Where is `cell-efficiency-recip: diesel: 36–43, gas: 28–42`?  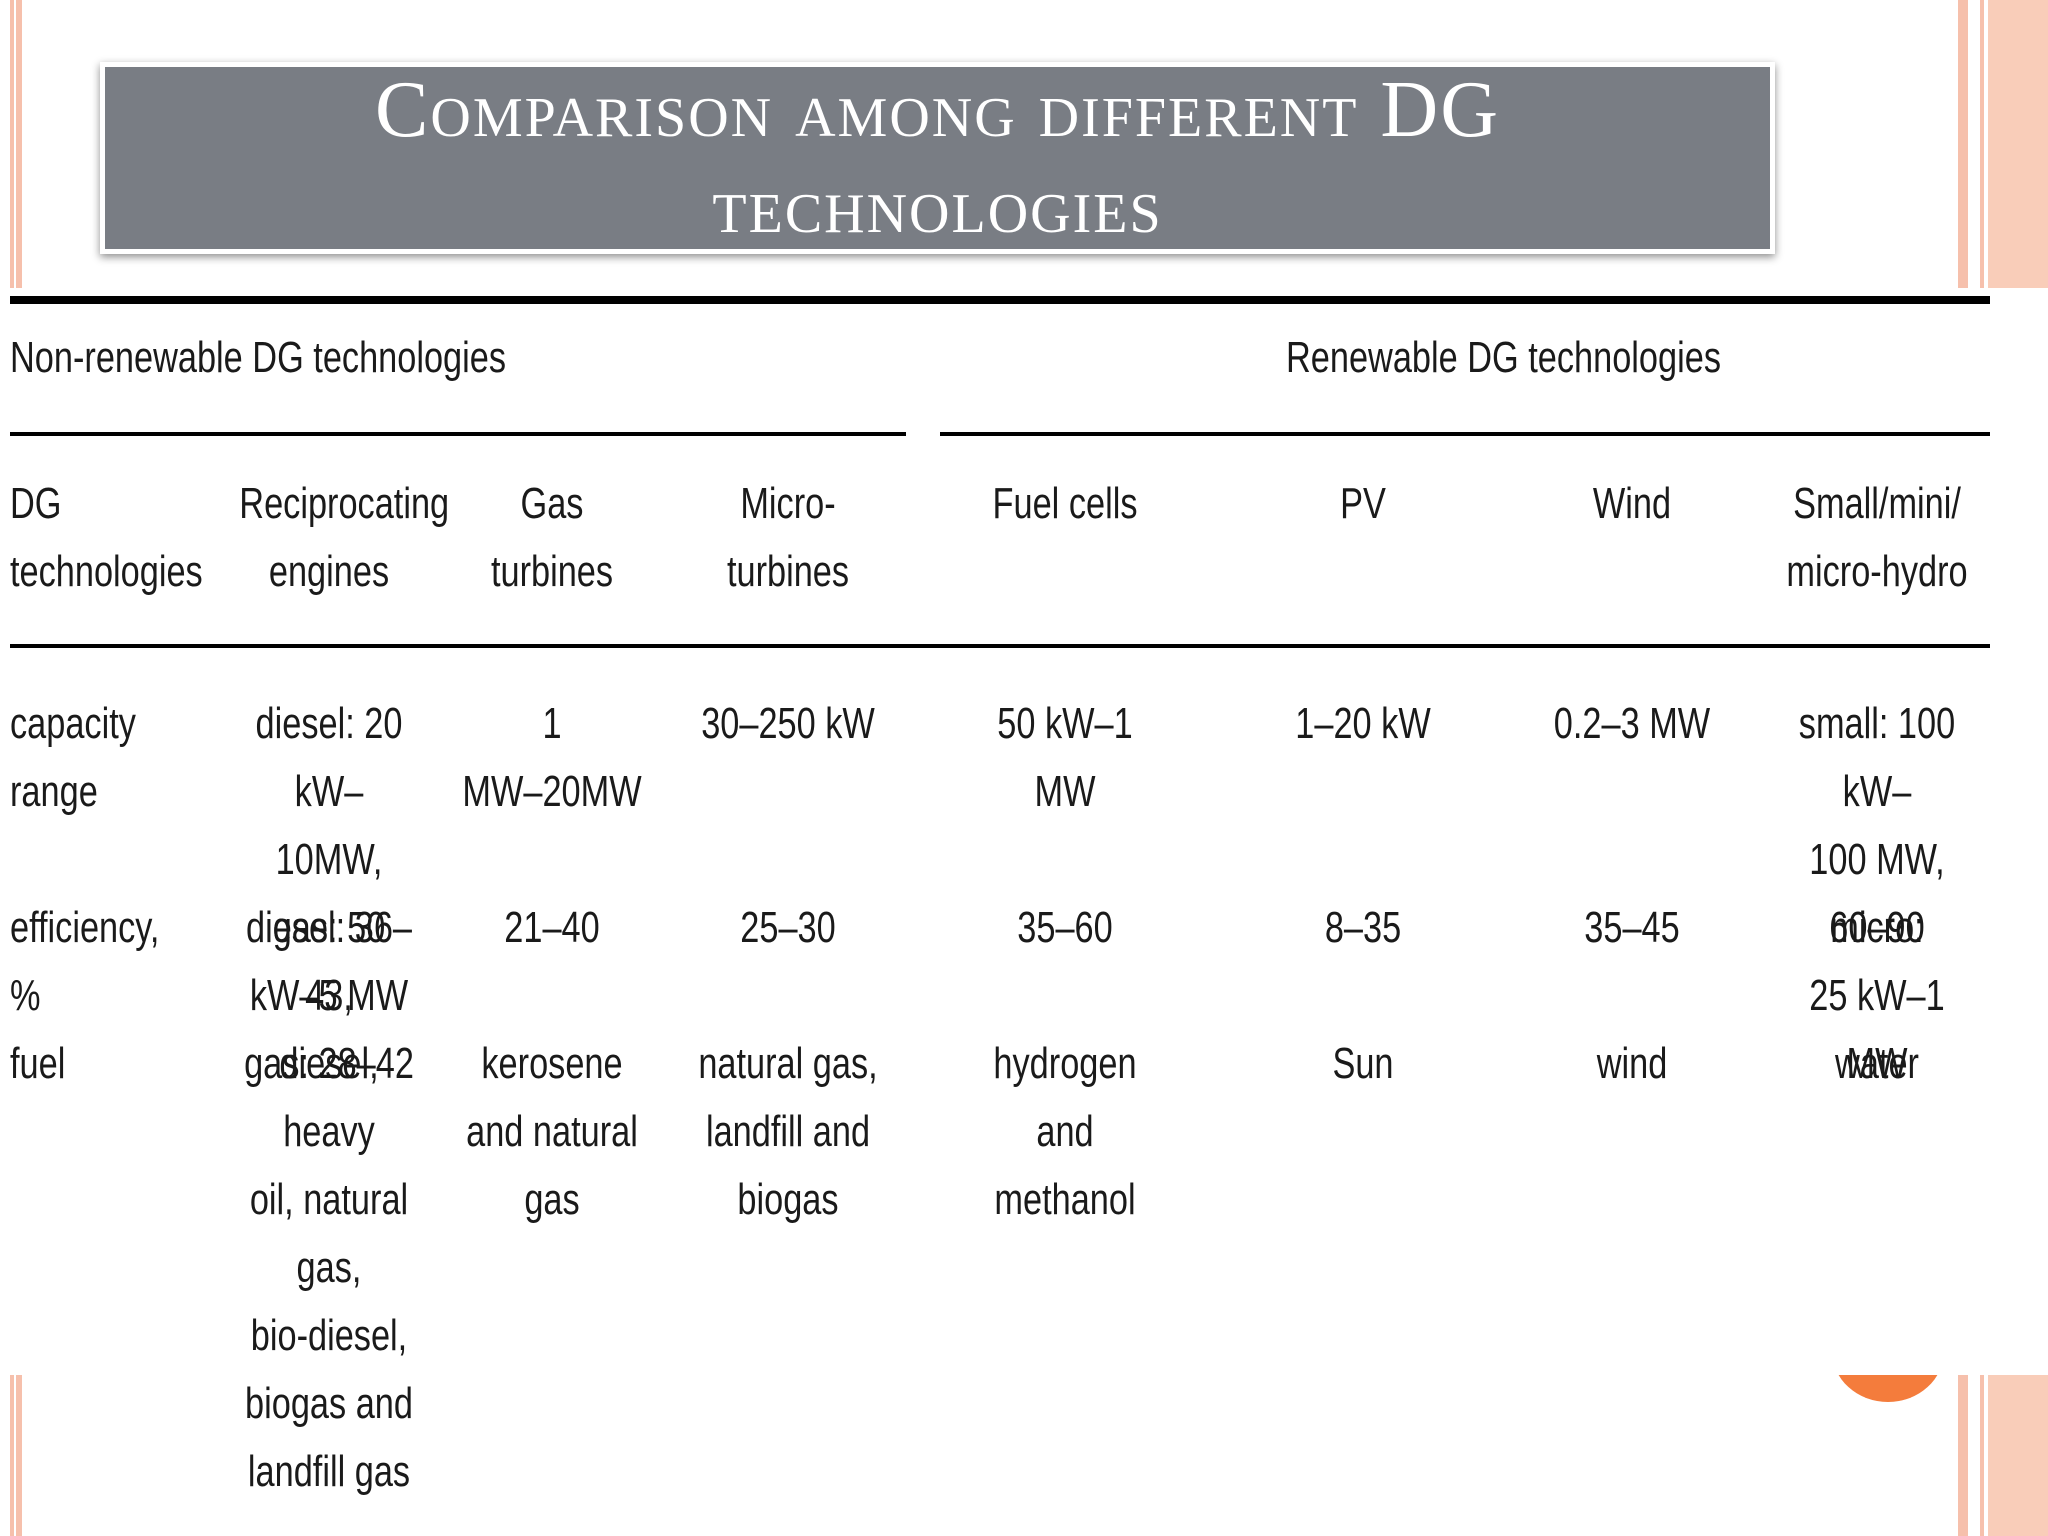
cell-efficiency-recip: diesel: 36–43, gas: 28–42 is located at coordinates (329, 995).